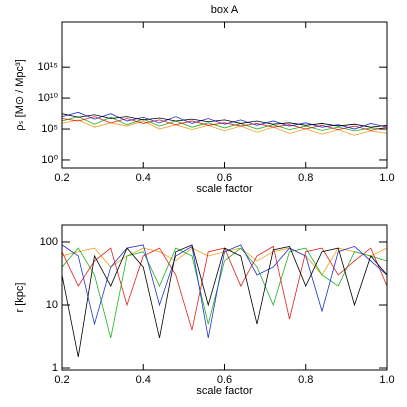 This screenshot has height=407, width=407. Describe the element at coordinates (55, 368) in the screenshot. I see `y-tick-label: 1` at that location.